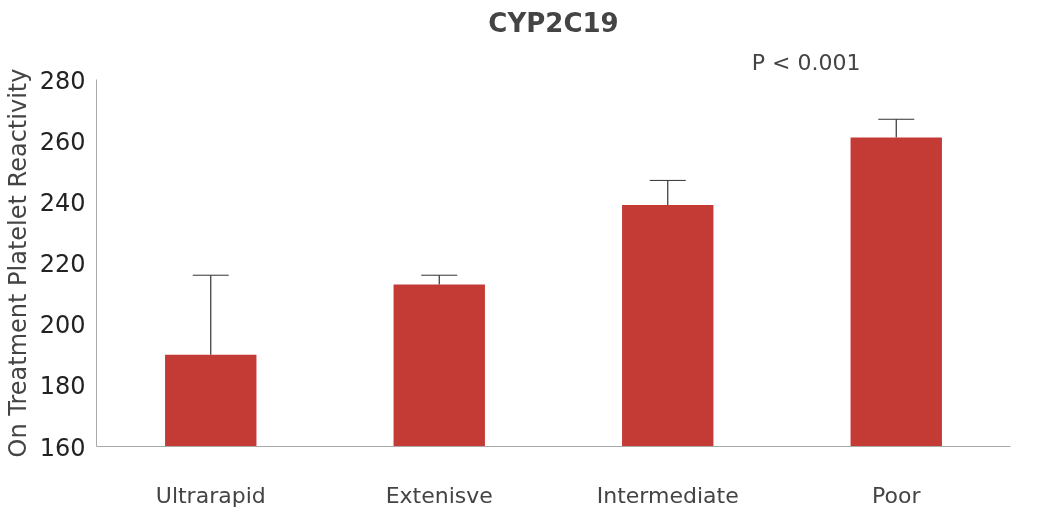  Describe the element at coordinates (62, 447) in the screenshot. I see `y-tick-label: 160` at that location.